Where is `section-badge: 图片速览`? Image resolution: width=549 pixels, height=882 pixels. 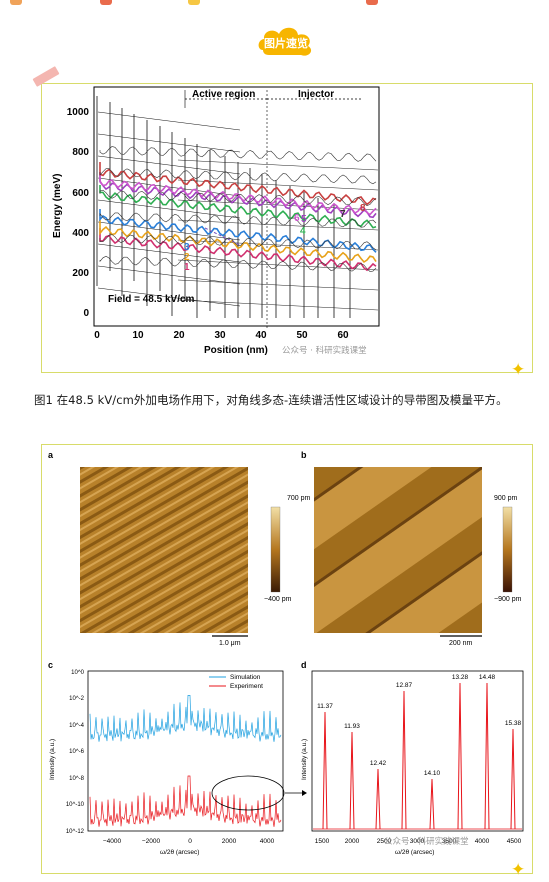 section-badge: 图片速览 is located at coordinates (286, 42).